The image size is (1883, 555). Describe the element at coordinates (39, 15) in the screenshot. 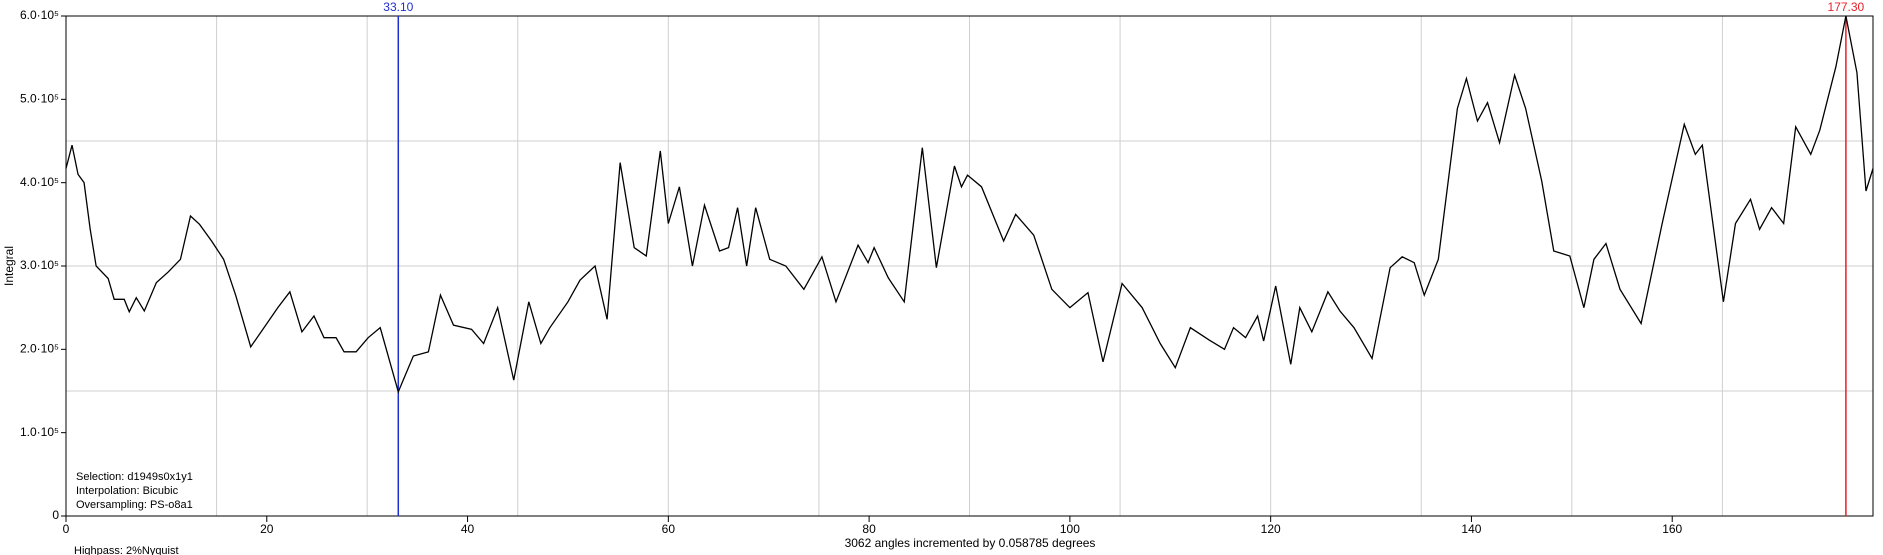

I see `y-tick-label: 6.0·10⁵` at that location.